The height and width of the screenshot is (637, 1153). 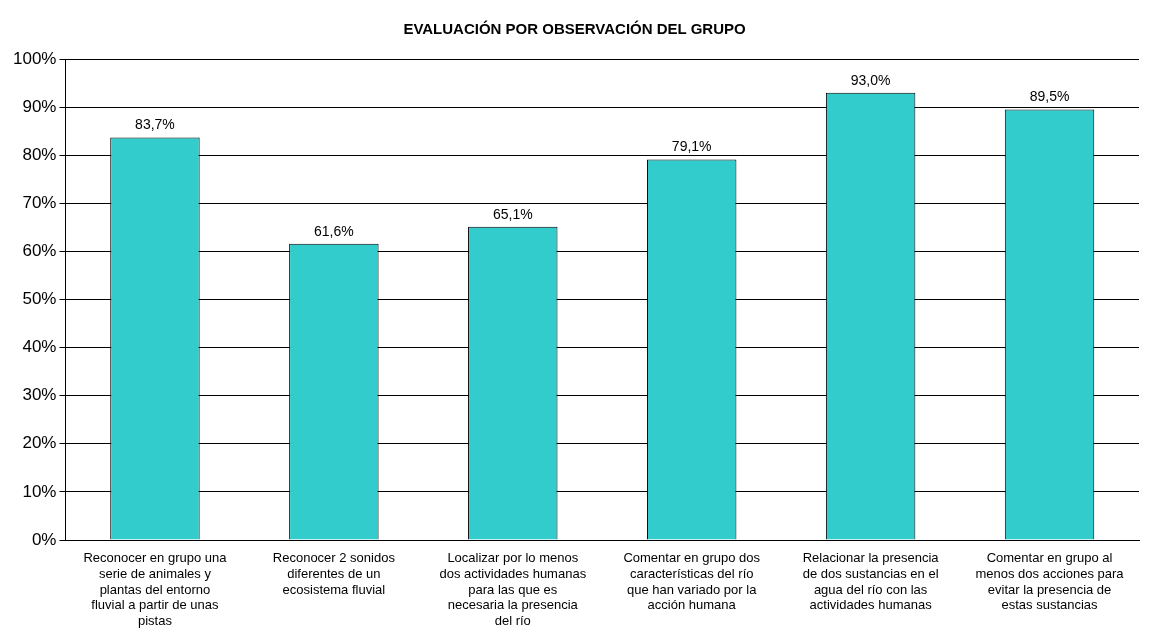 I want to click on data-label: 89,5%, so click(x=1049, y=96).